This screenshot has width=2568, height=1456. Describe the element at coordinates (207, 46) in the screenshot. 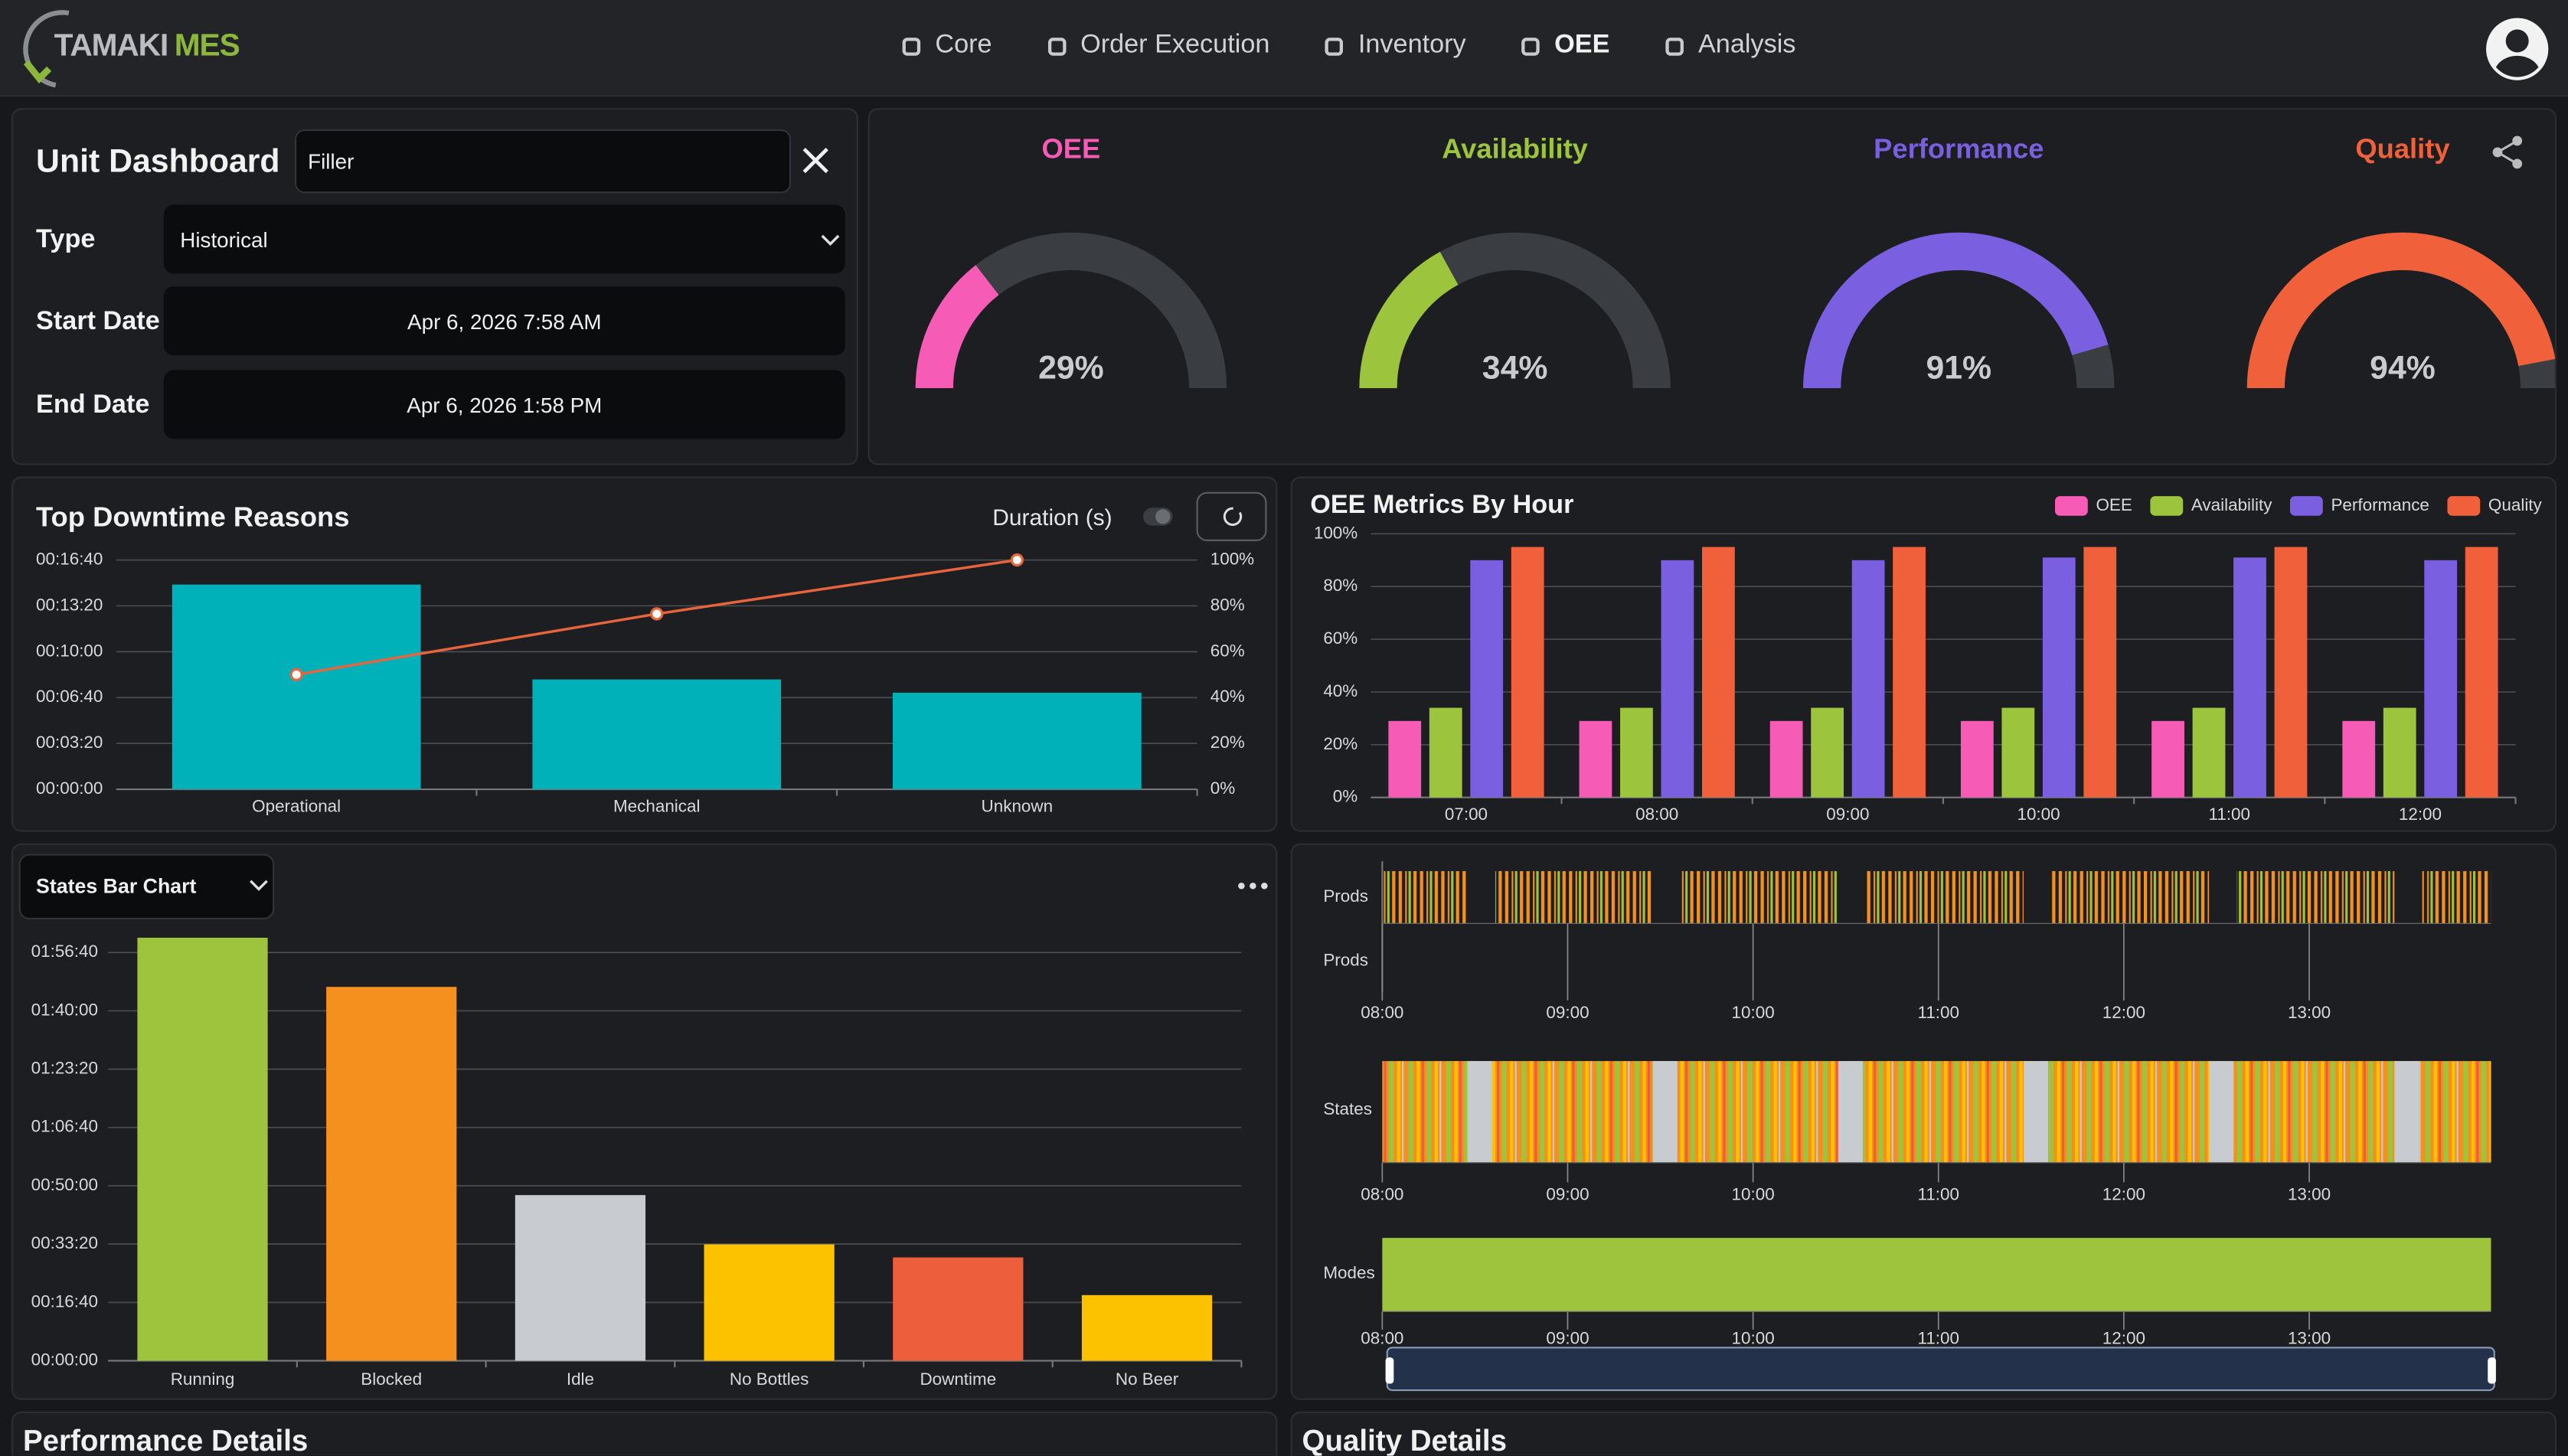

I see `brand-text: MES` at that location.